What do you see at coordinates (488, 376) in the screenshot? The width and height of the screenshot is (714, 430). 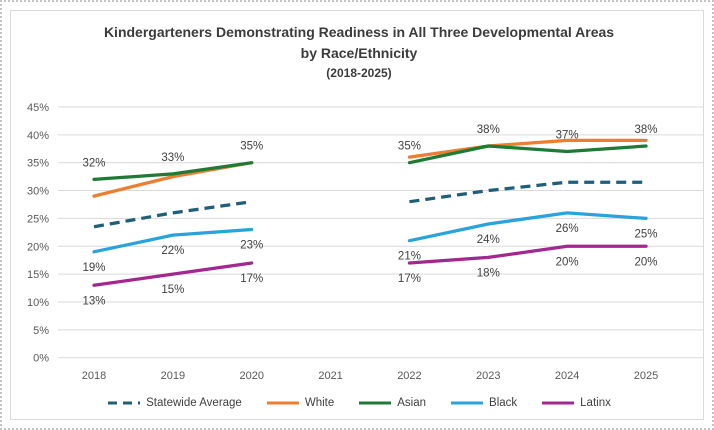 I see `x-tick-label: 2023` at bounding box center [488, 376].